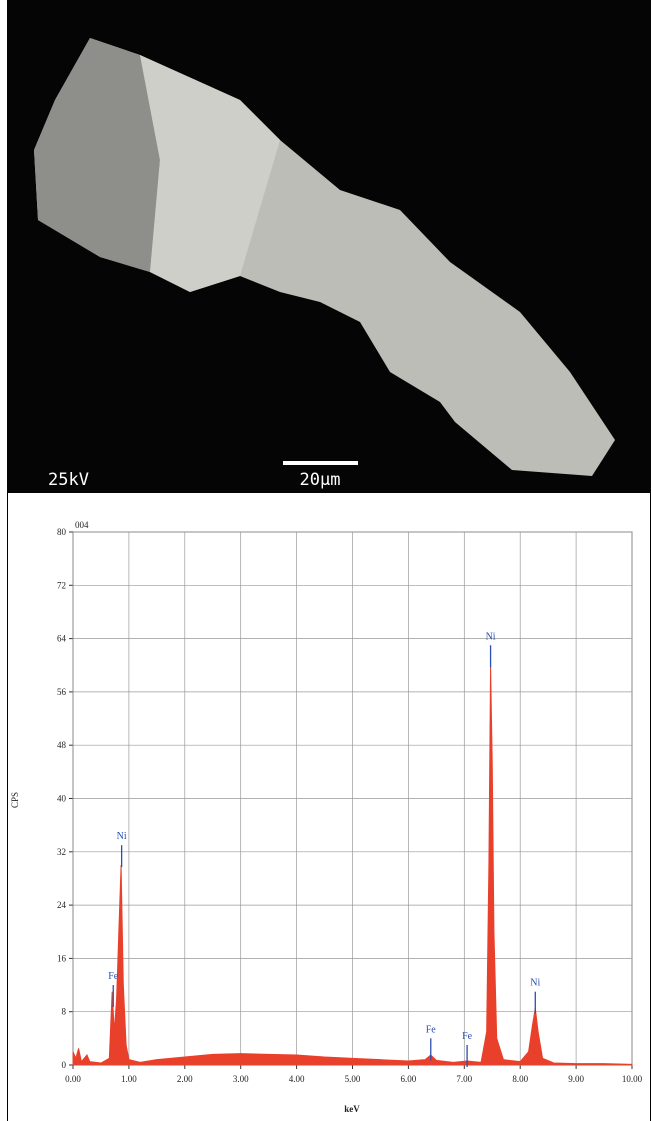 The width and height of the screenshot is (651, 1121). I want to click on y-tick-label: 64, so click(62, 639).